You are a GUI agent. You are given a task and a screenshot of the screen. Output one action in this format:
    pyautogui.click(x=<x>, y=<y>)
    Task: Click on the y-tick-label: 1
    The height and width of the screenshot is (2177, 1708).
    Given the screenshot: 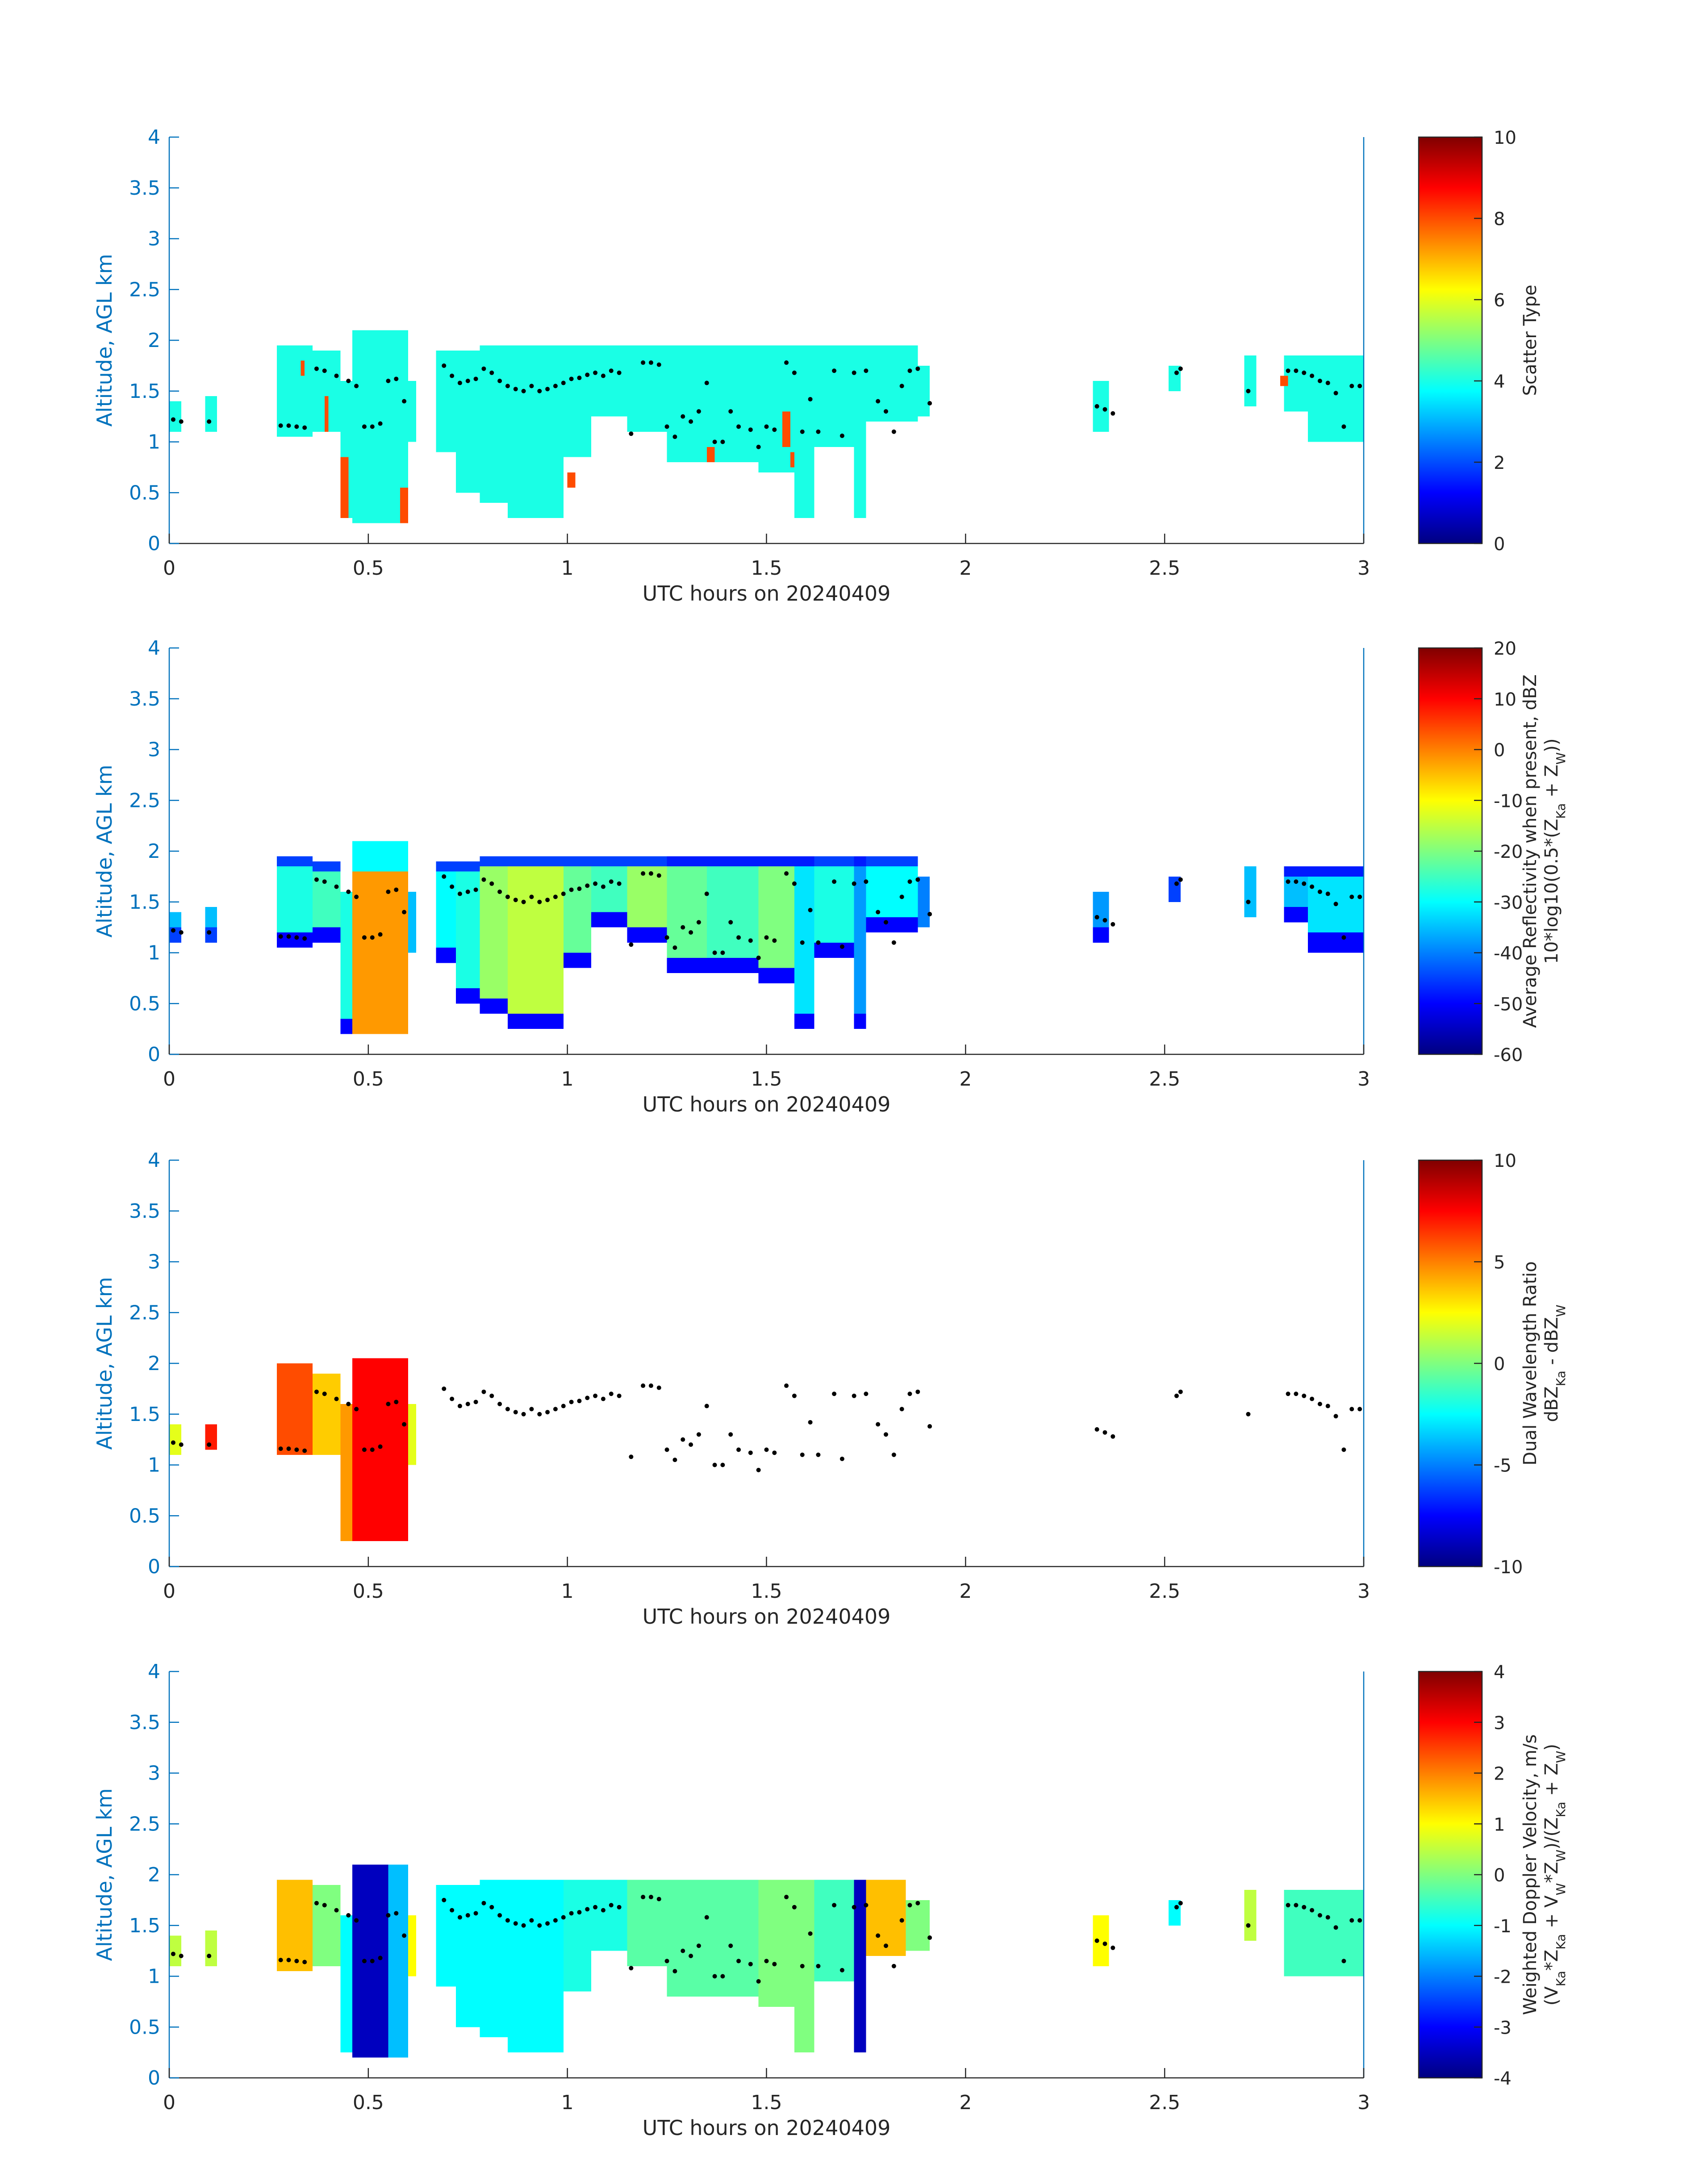 What is the action you would take?
    pyautogui.click(x=154, y=442)
    